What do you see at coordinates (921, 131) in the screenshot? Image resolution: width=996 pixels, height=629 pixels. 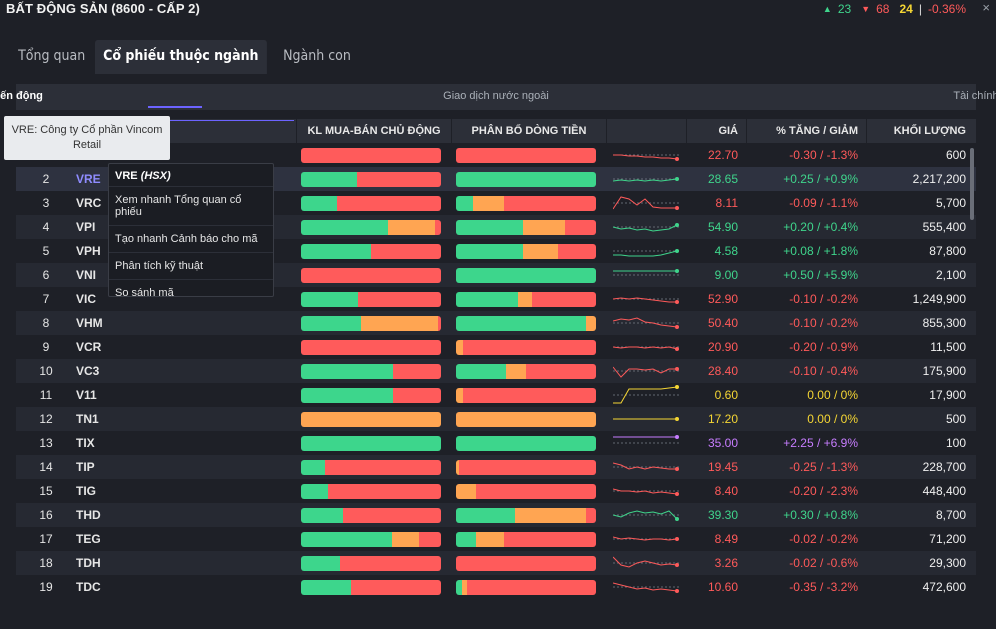 I see `header-volume: KHỐI LƯỢNG` at bounding box center [921, 131].